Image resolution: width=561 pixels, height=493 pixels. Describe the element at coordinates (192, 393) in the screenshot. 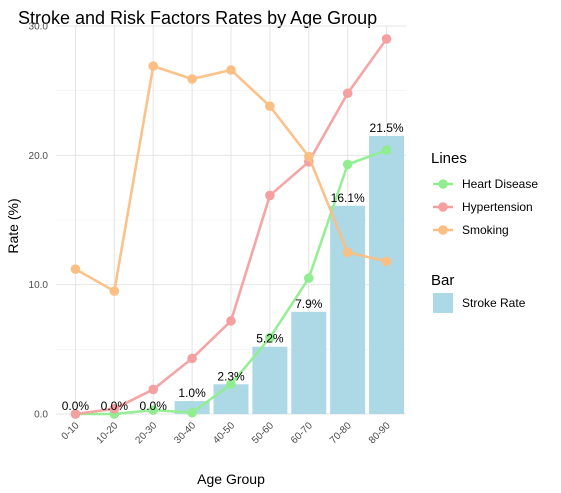

I see `bar-data-label: 1.0%` at that location.